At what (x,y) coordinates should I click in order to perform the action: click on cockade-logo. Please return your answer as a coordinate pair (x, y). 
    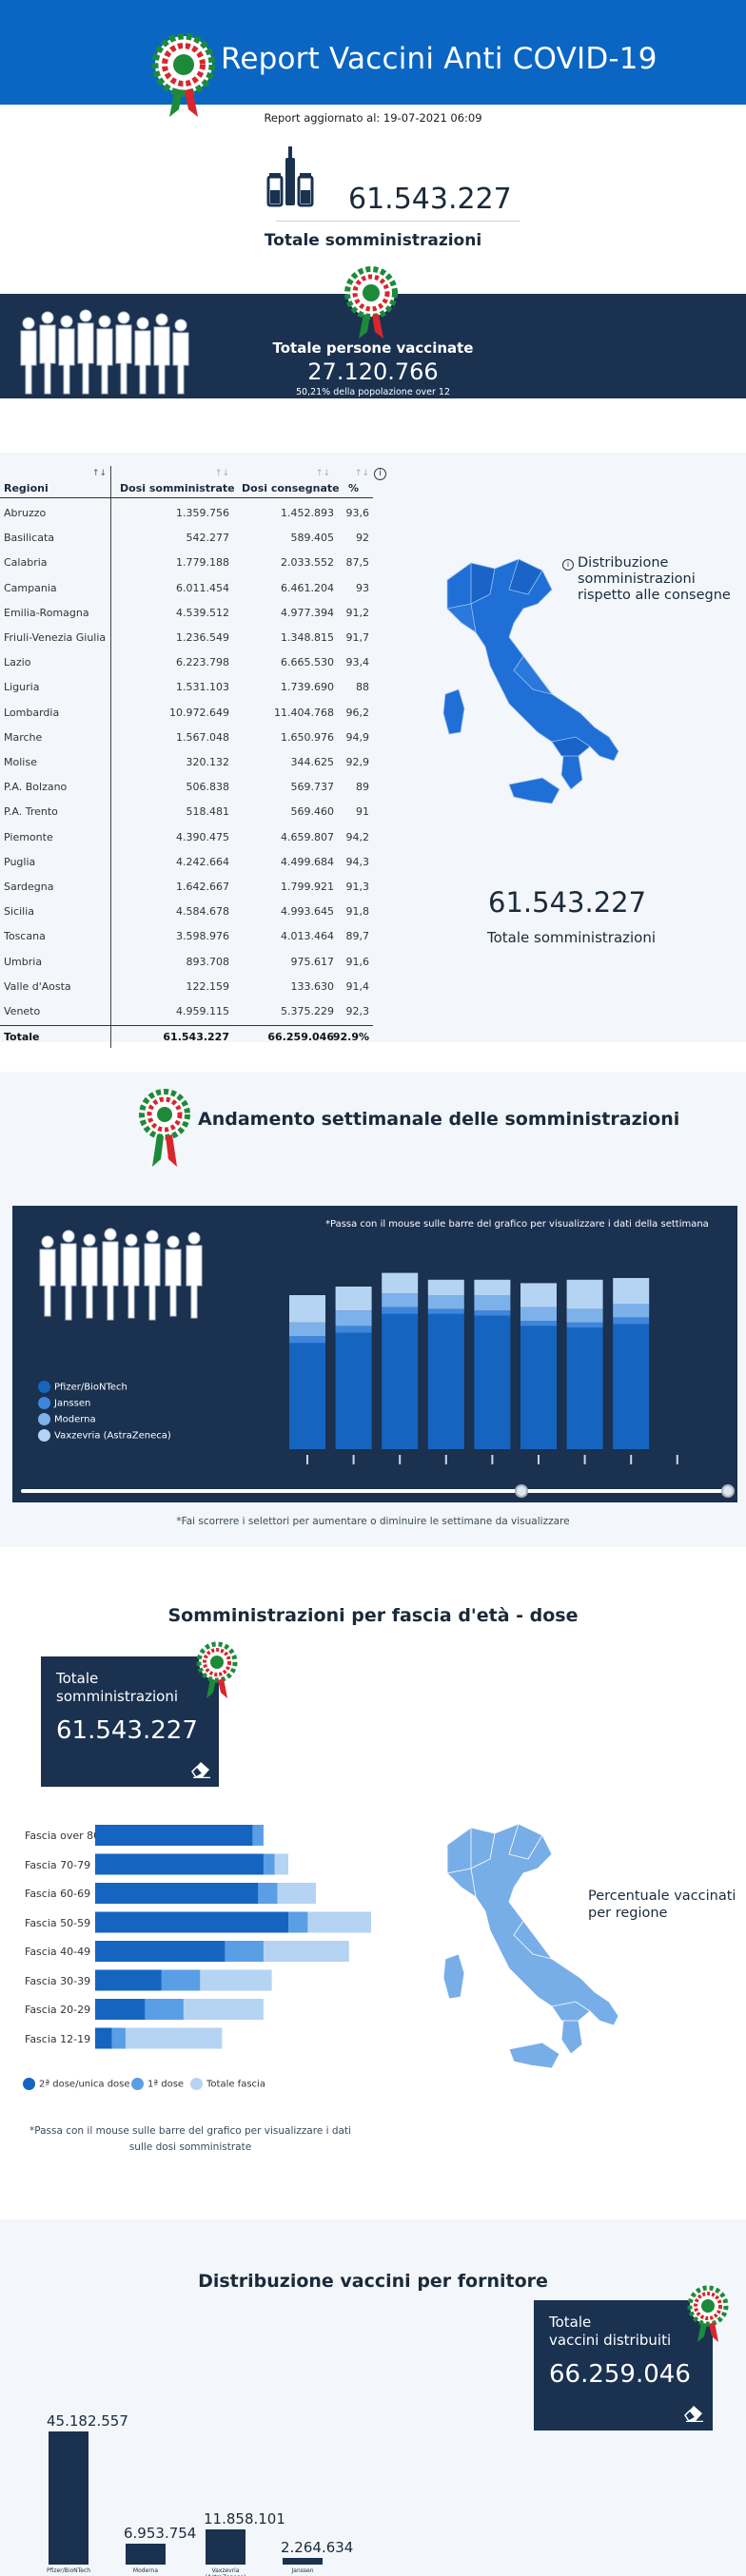
    Looking at the image, I should click on (371, 302).